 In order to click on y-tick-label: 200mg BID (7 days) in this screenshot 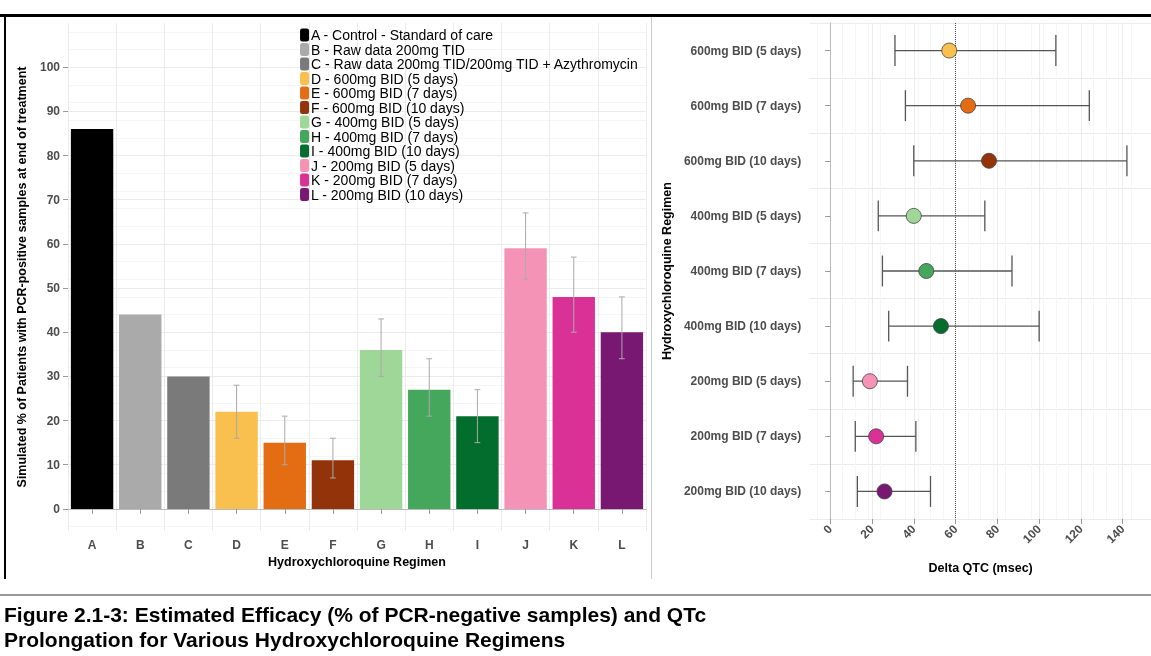, I will do `click(746, 436)`.